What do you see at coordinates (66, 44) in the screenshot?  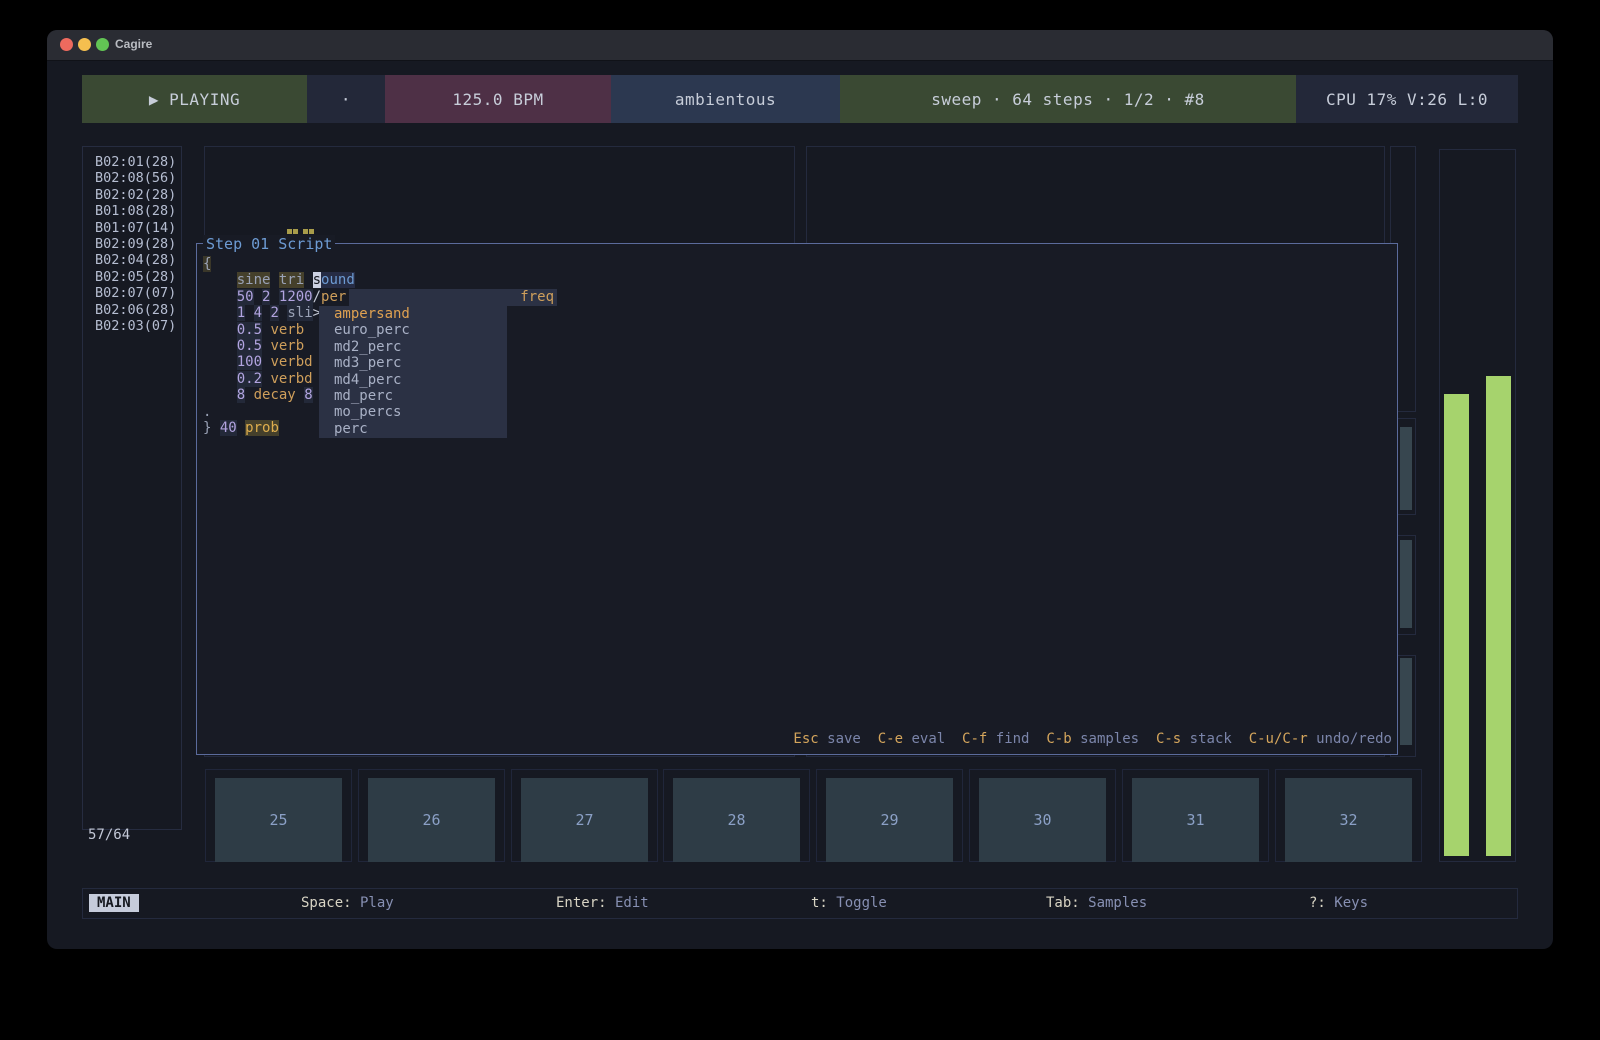 I see `close-button` at bounding box center [66, 44].